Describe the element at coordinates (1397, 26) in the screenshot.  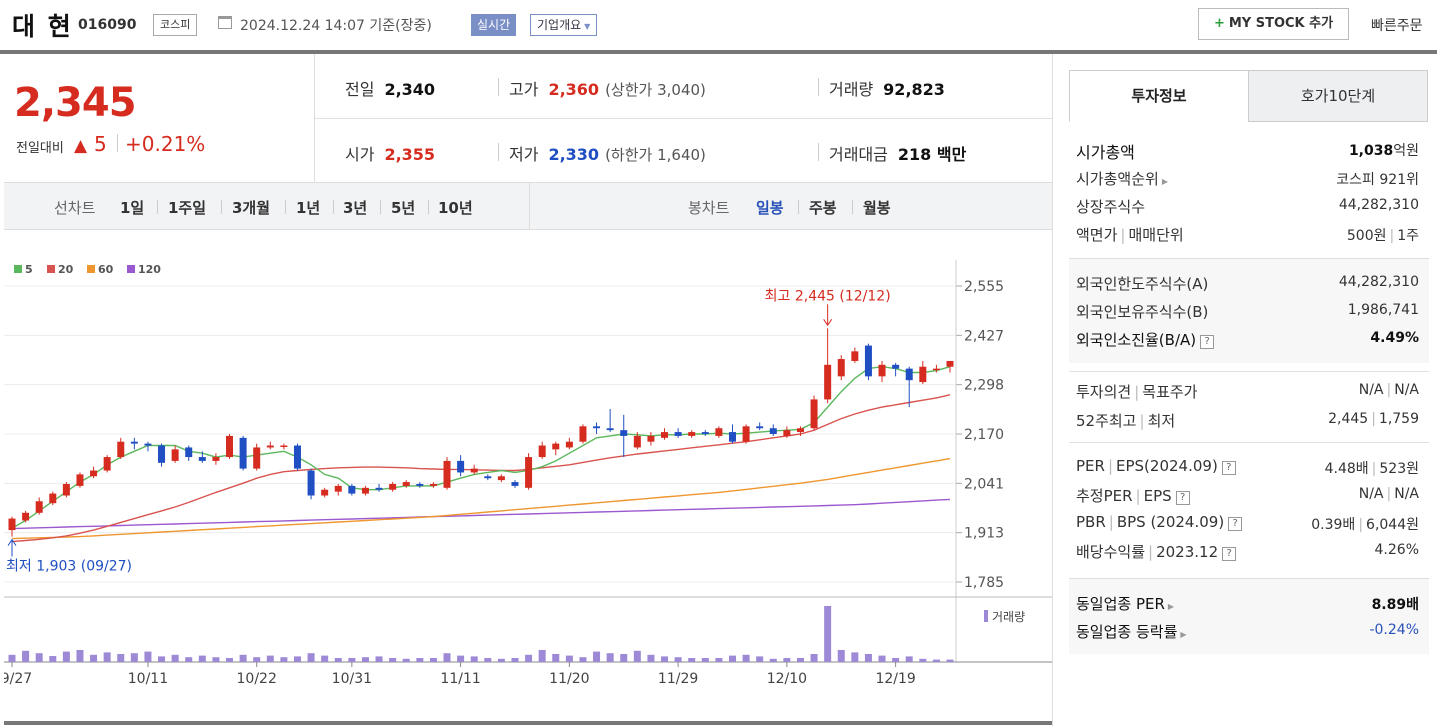
I see `quick-order-link: 빠른주문` at that location.